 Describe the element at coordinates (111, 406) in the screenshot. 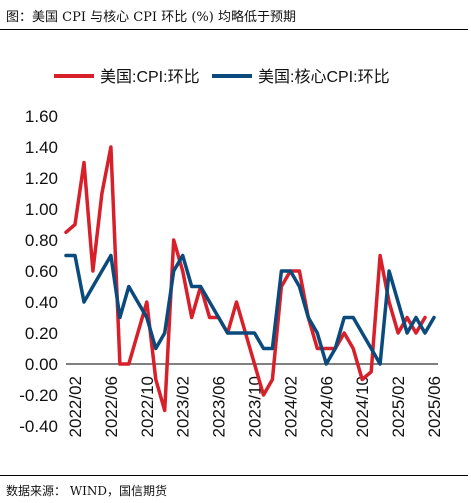

I see `x-tick-label: 2022/06` at that location.